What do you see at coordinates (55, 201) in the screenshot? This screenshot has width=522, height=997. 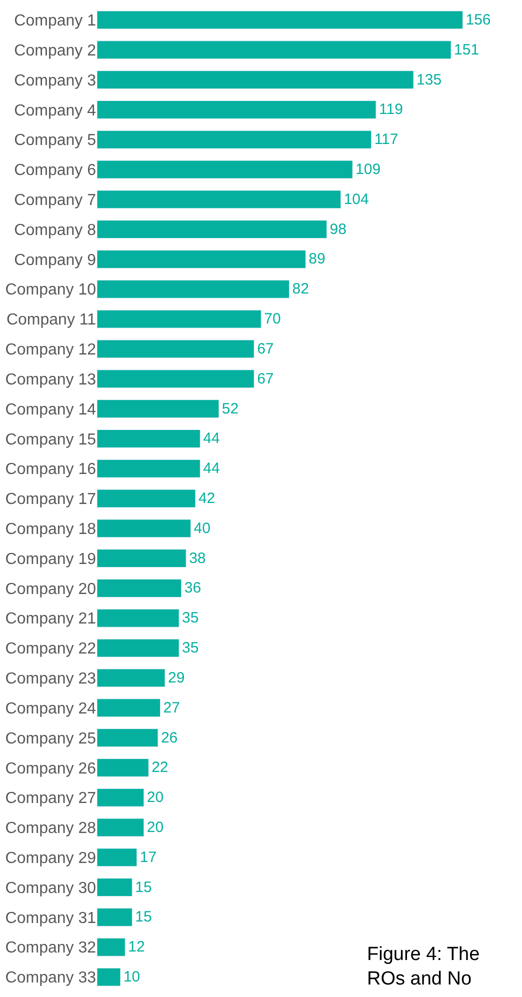 I see `y-tick-label: Company 7` at bounding box center [55, 201].